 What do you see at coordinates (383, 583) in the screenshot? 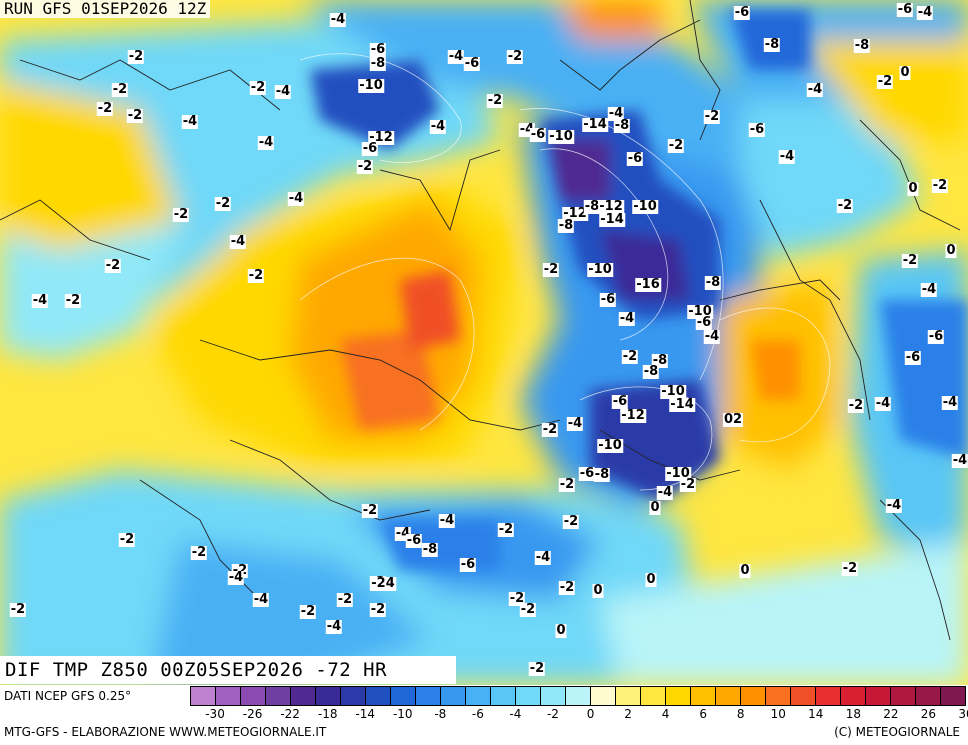
I see `contour-value-label: -24` at bounding box center [383, 583].